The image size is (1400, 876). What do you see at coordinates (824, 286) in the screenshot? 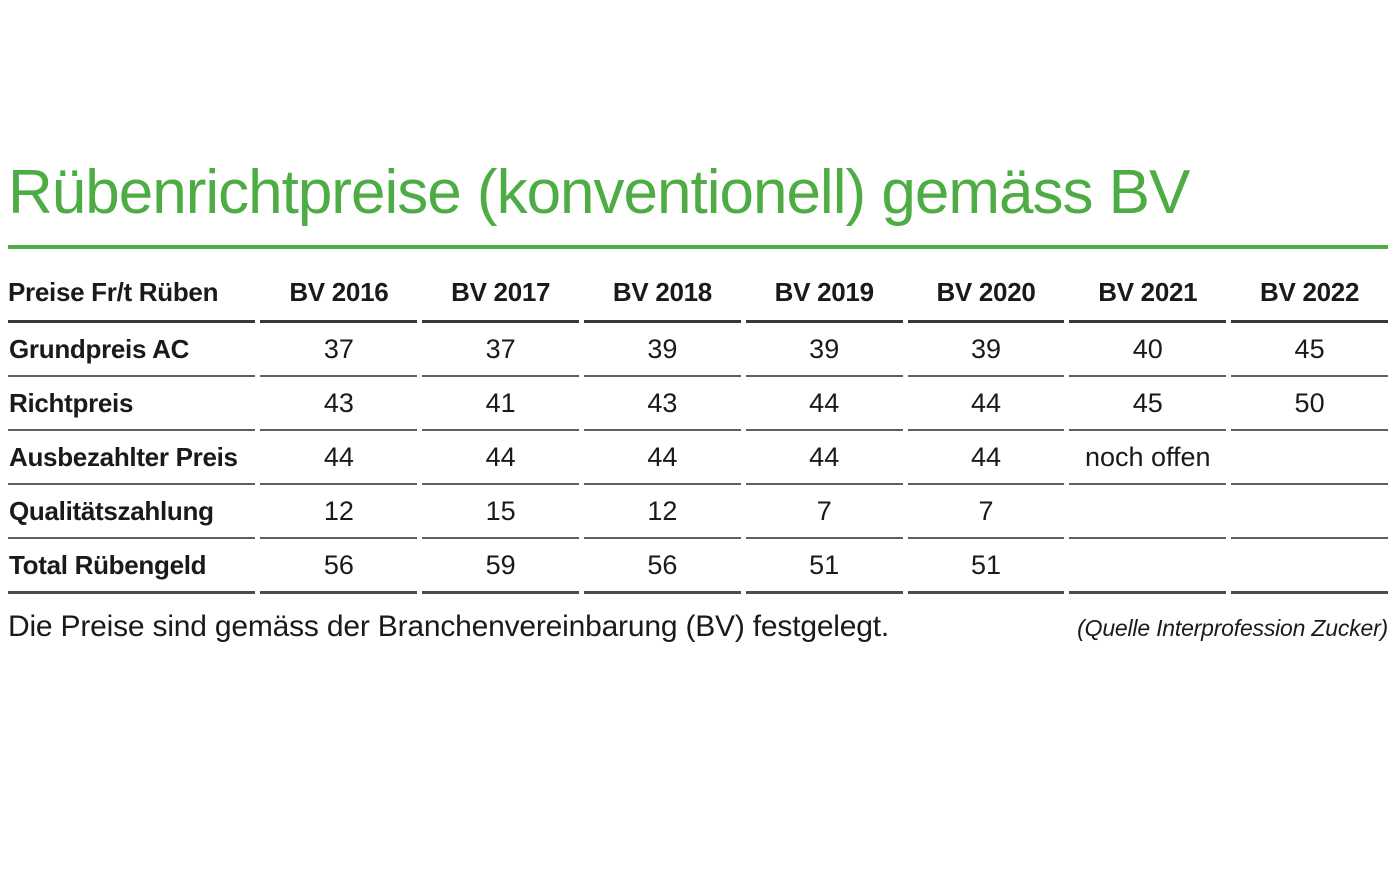
I see `column-header-bv2019: BV 2019` at bounding box center [824, 286].